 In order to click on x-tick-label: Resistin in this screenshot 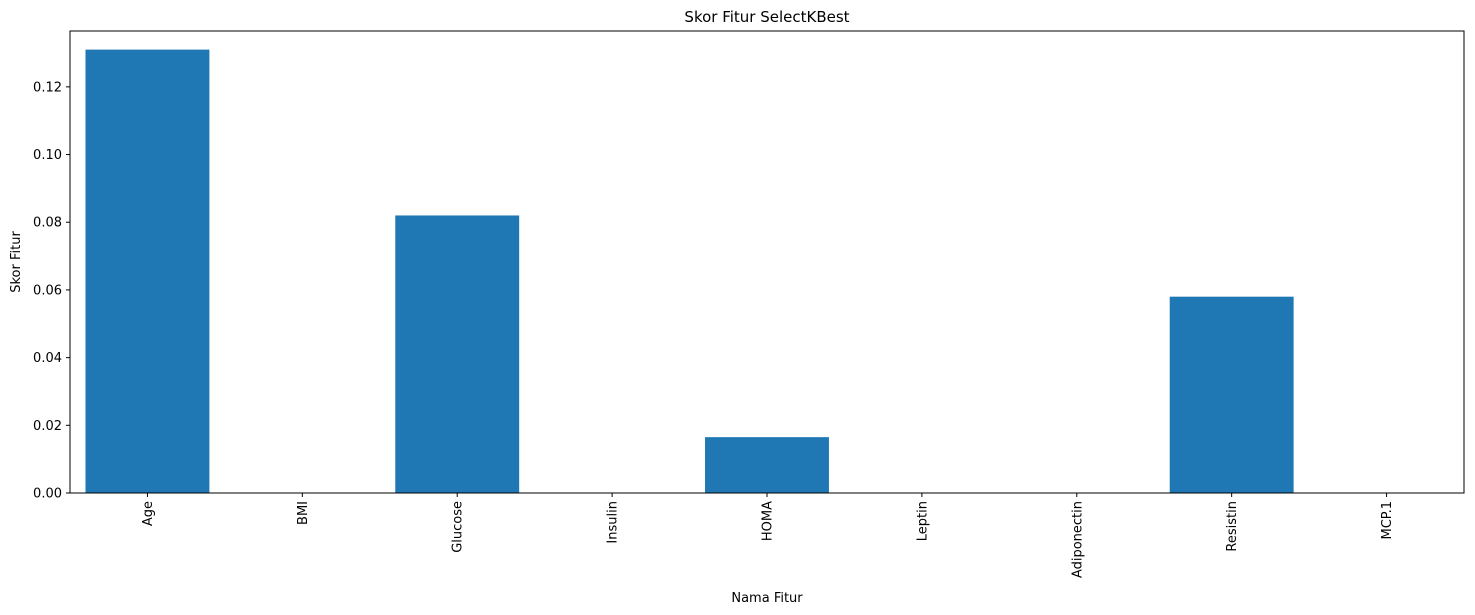, I will do `click(1232, 526)`.